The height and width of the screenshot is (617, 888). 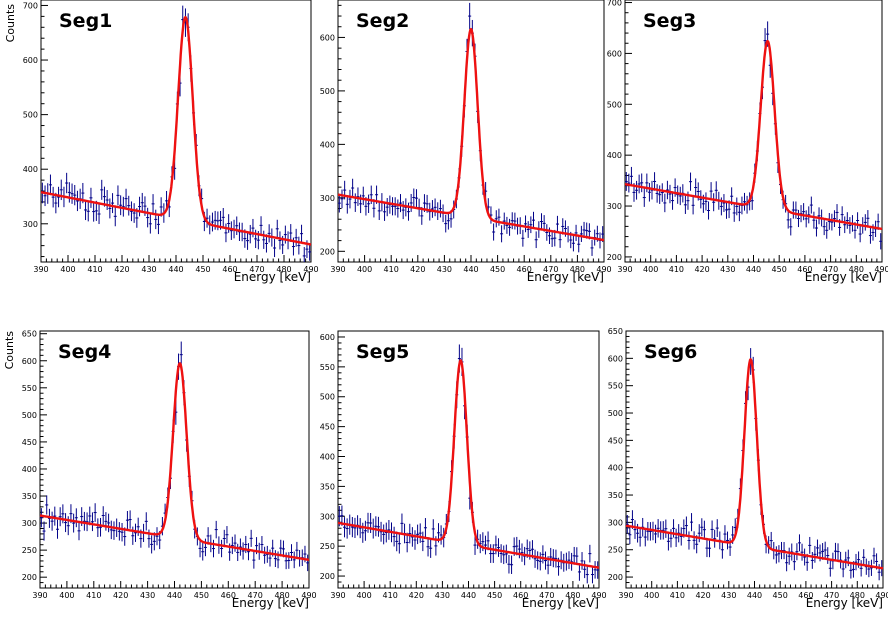 What do you see at coordinates (382, 21) in the screenshot?
I see `segment-label: Seg2` at bounding box center [382, 21].